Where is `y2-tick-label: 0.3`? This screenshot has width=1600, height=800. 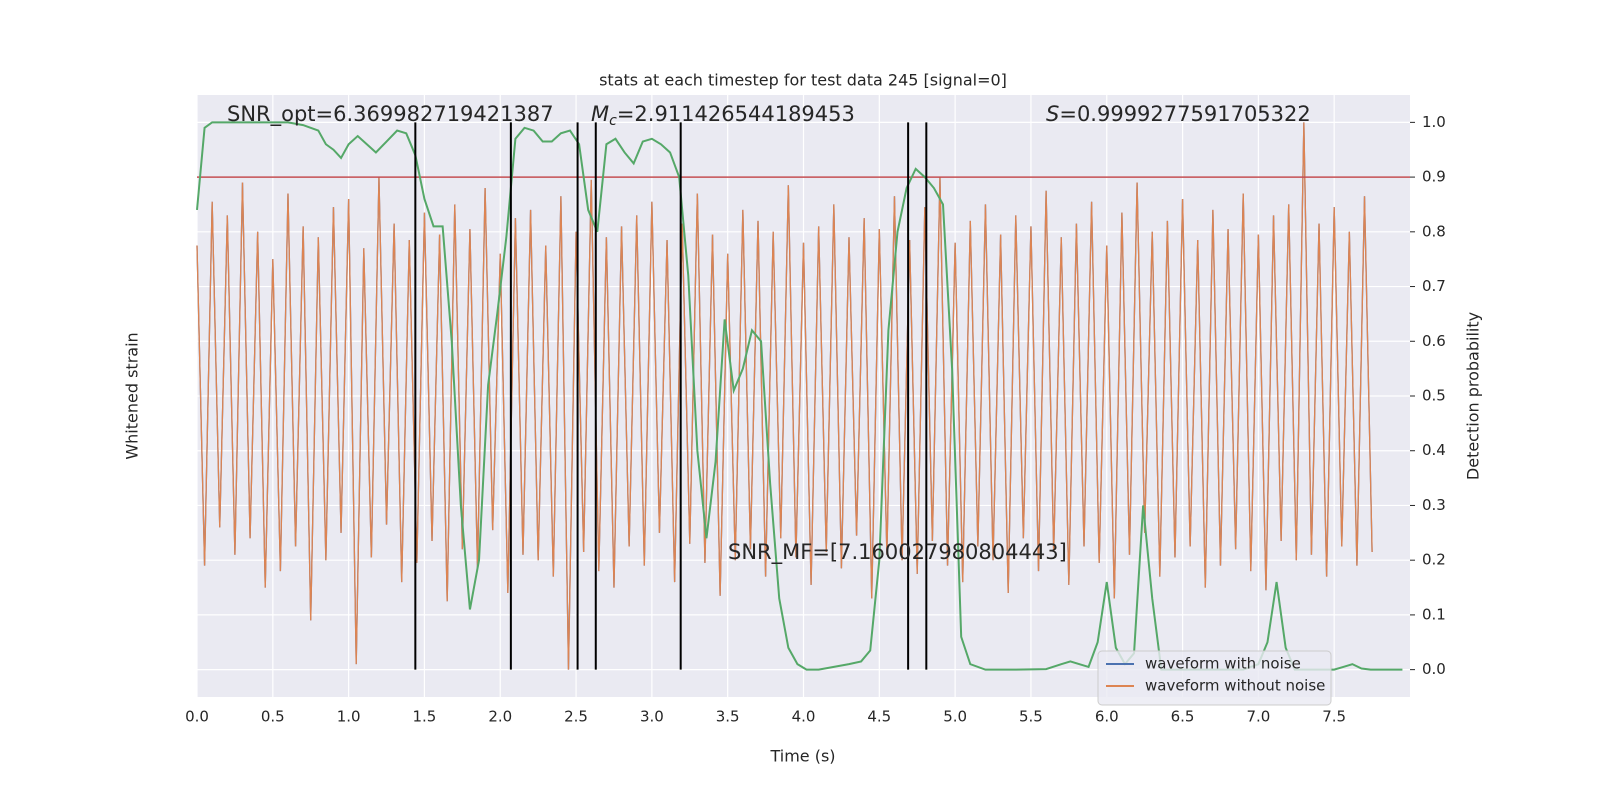
y2-tick-label: 0.3 is located at coordinates (1434, 505).